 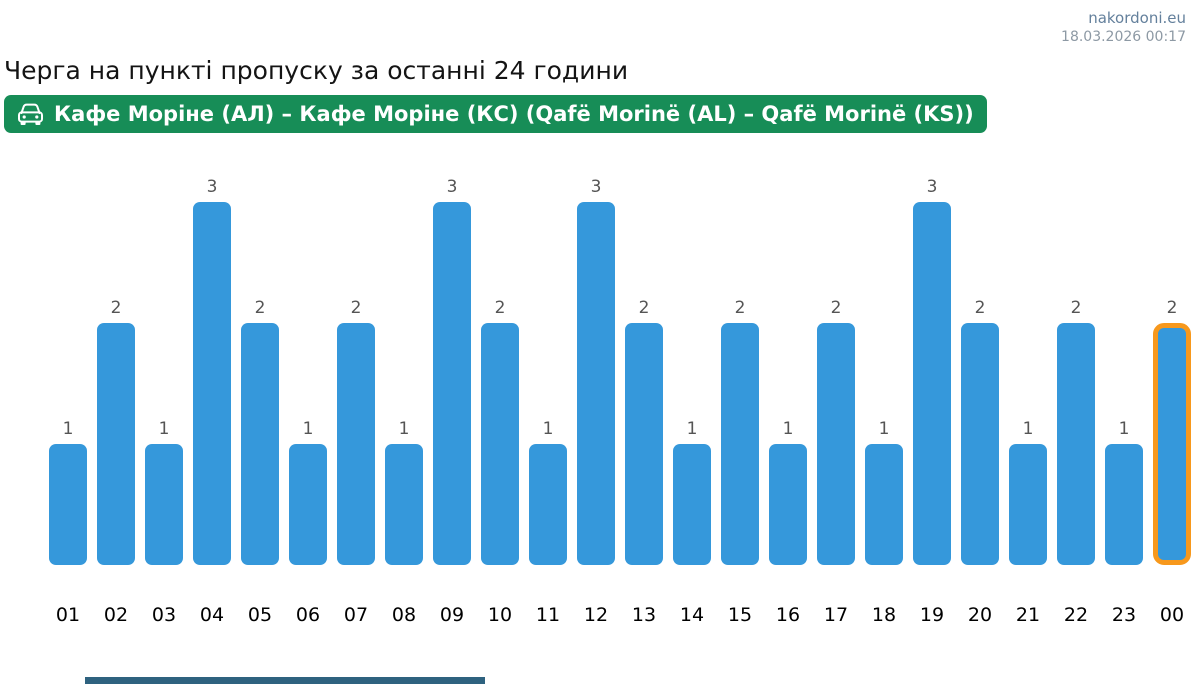 I want to click on x-axis-label: 19, so click(x=932, y=615).